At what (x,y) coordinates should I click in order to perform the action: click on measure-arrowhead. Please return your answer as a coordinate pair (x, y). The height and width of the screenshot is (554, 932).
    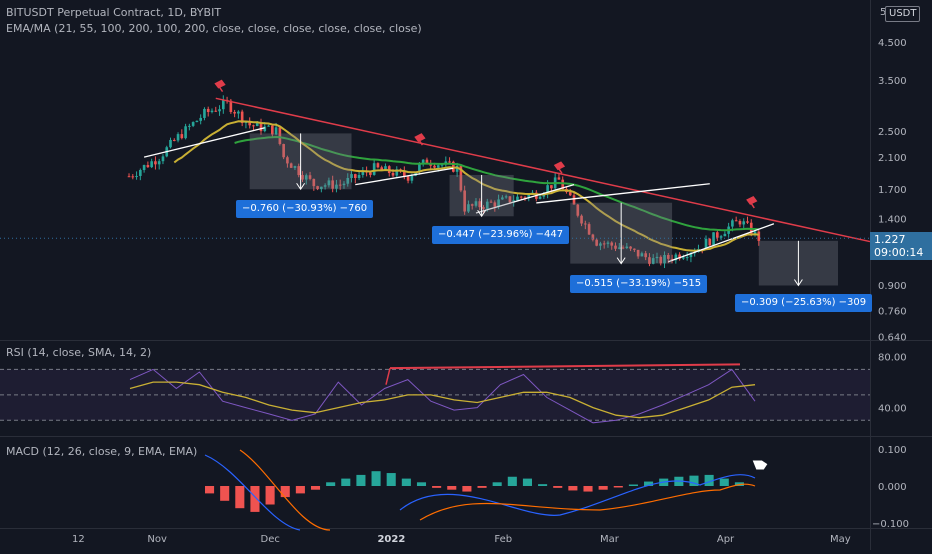
    Looking at the image, I should click on (798, 283).